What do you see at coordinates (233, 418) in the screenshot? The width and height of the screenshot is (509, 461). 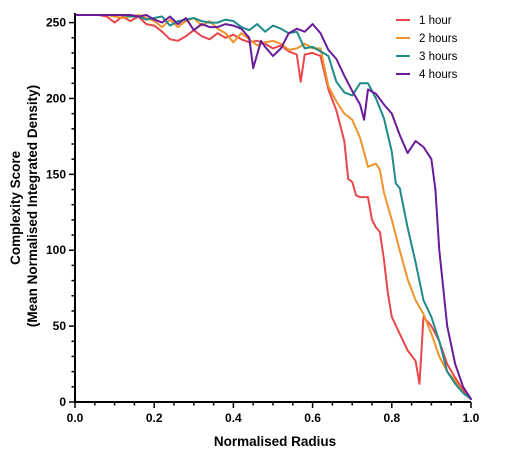 I see `x-tick-label: 0.4` at bounding box center [233, 418].